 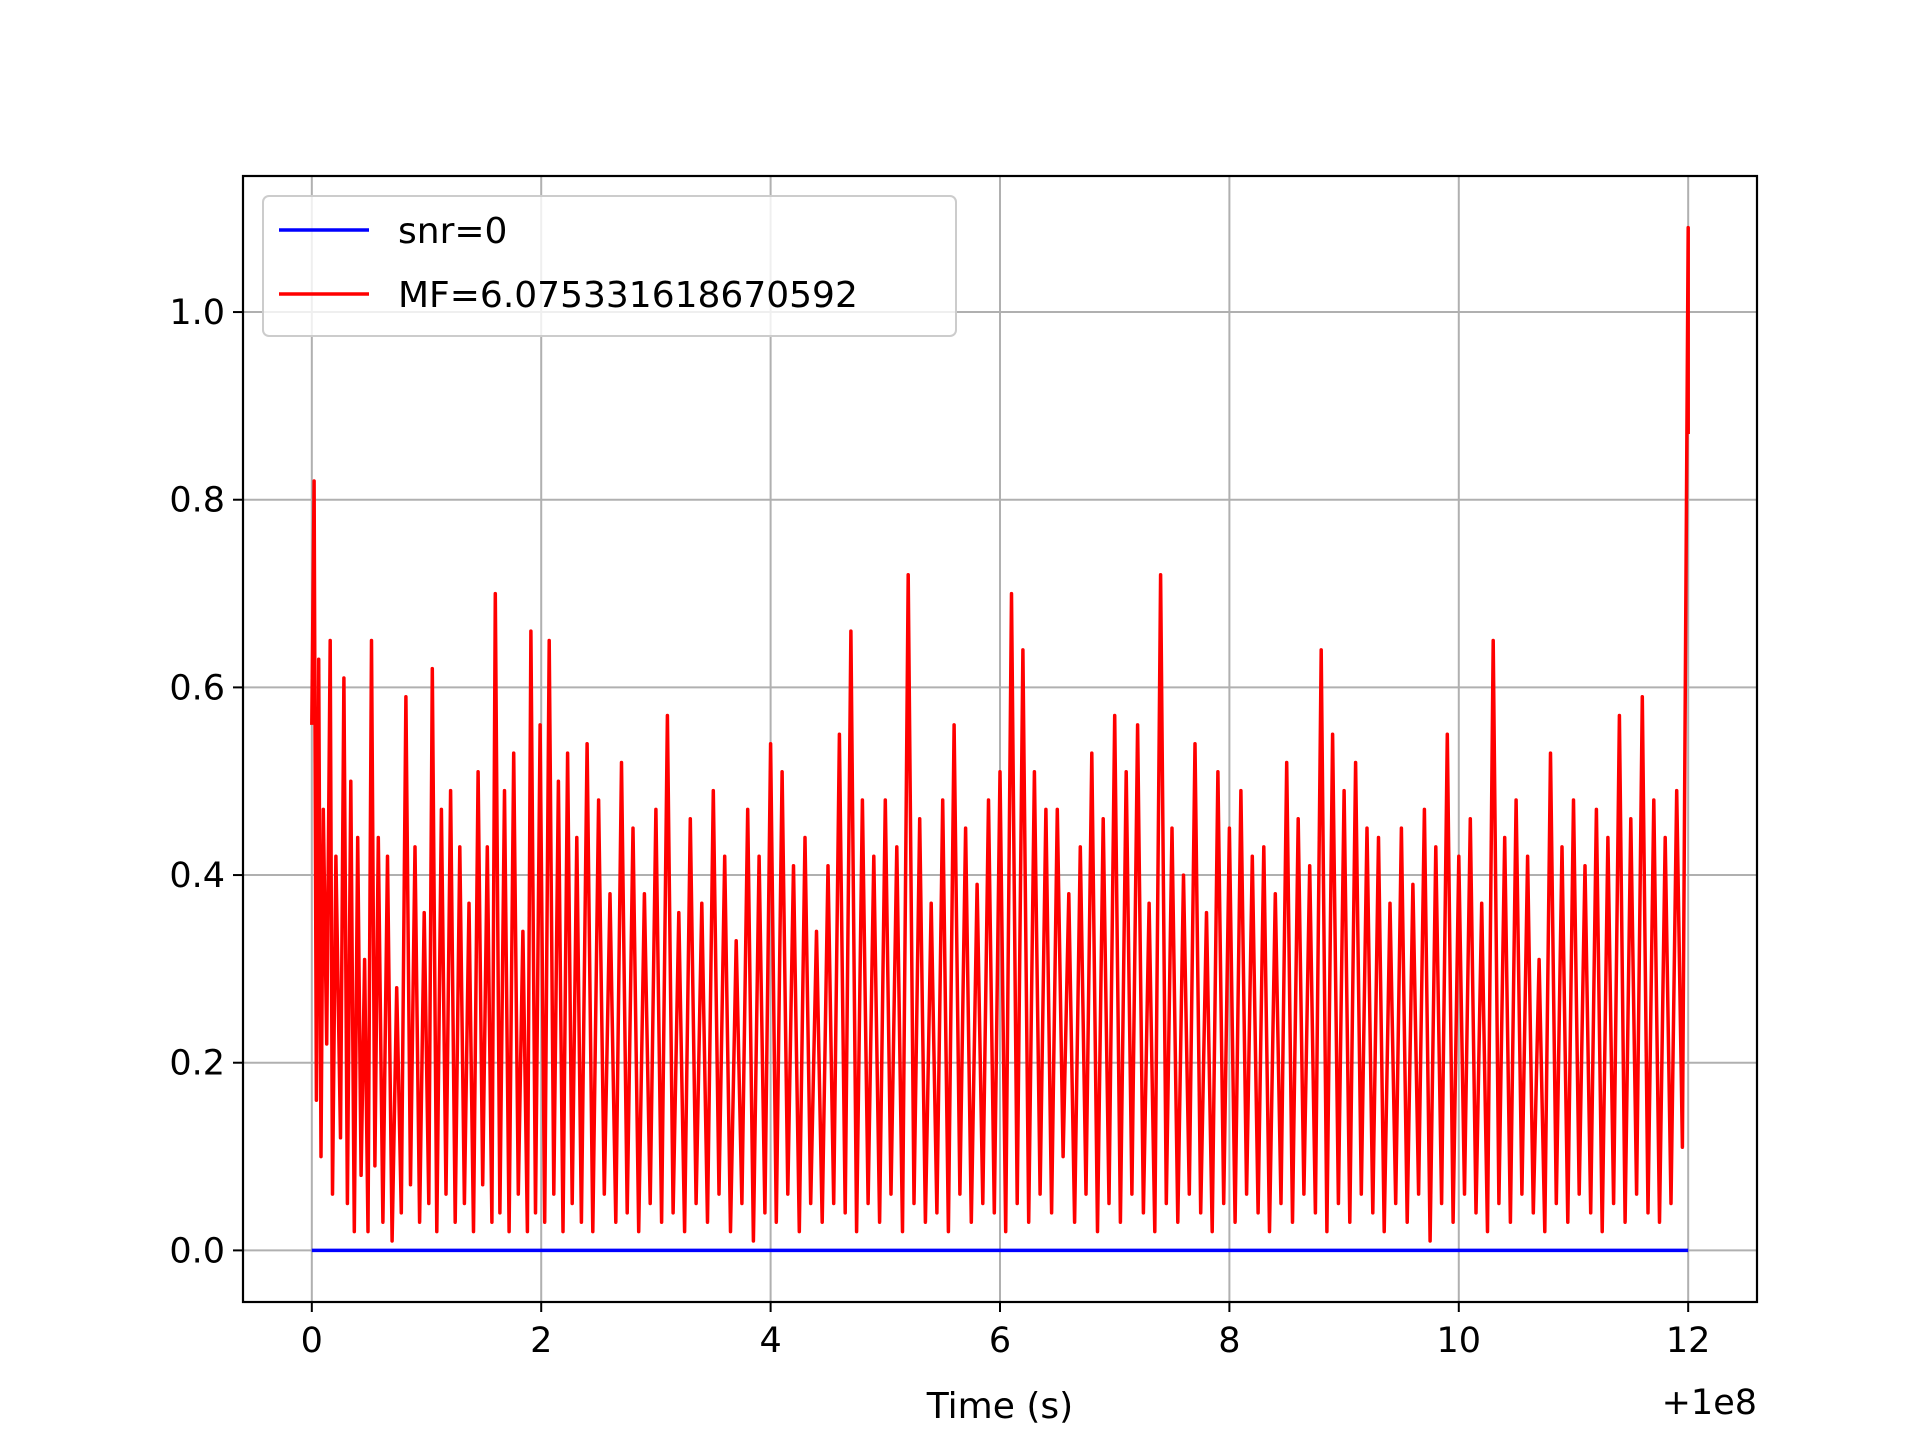 What do you see at coordinates (197, 1251) in the screenshot?
I see `y-tick-label: 0.0` at bounding box center [197, 1251].